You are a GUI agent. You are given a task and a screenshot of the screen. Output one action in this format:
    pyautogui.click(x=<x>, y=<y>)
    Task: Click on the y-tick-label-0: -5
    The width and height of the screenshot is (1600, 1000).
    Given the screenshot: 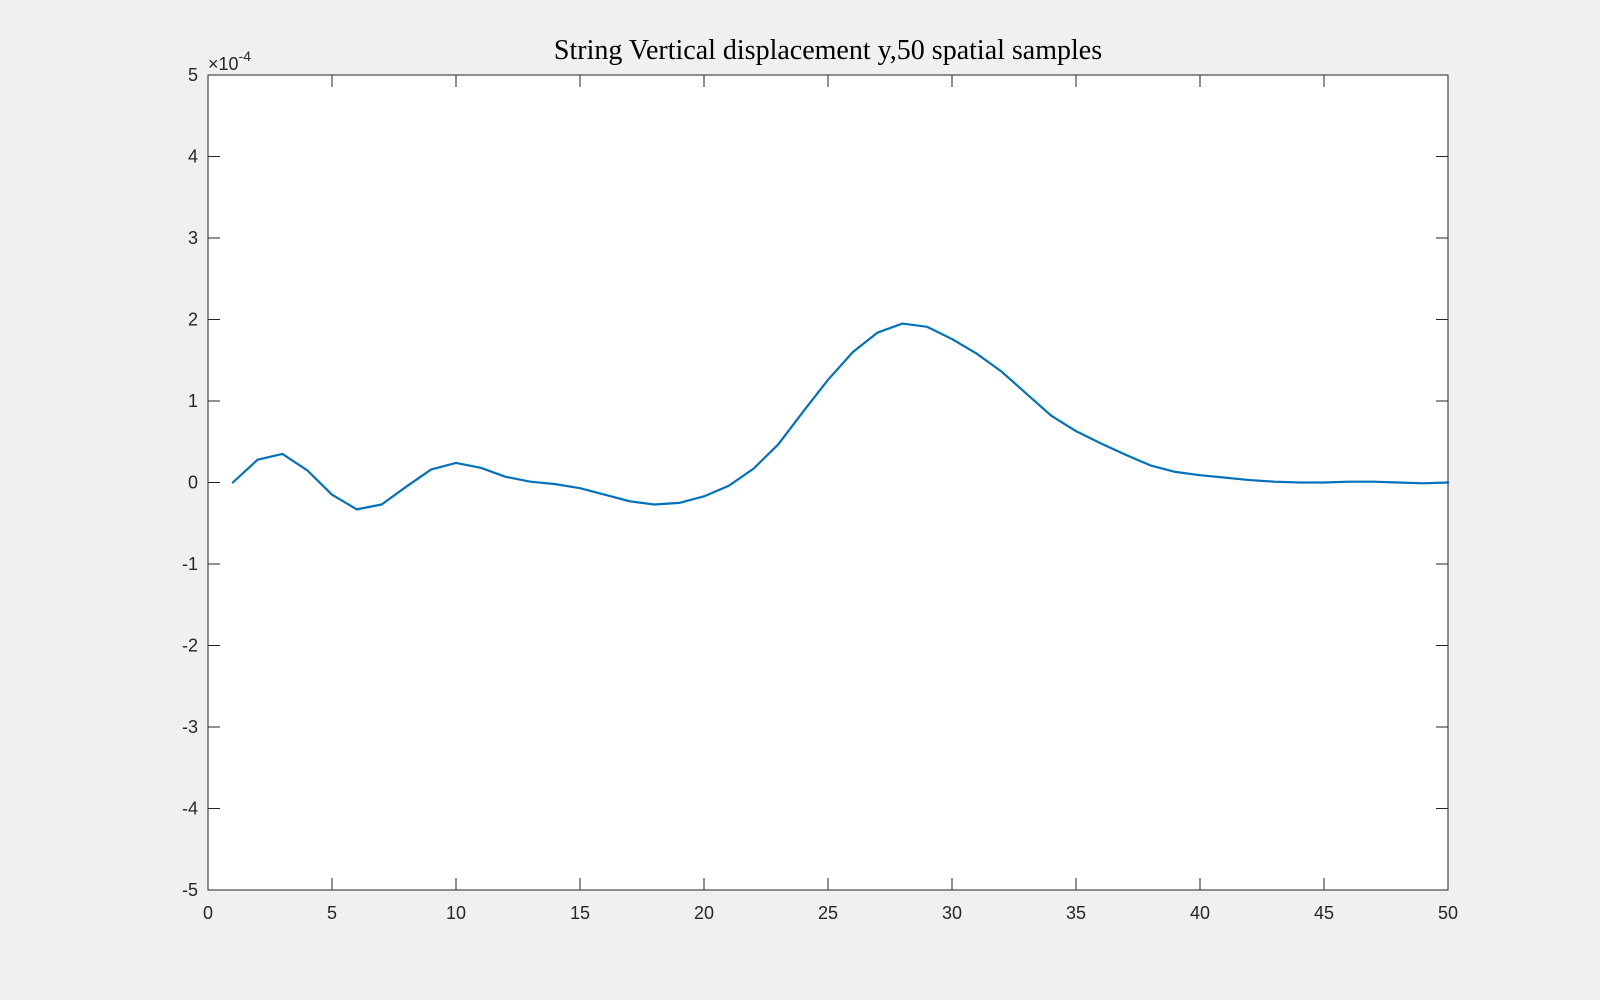 What is the action you would take?
    pyautogui.click(x=190, y=890)
    